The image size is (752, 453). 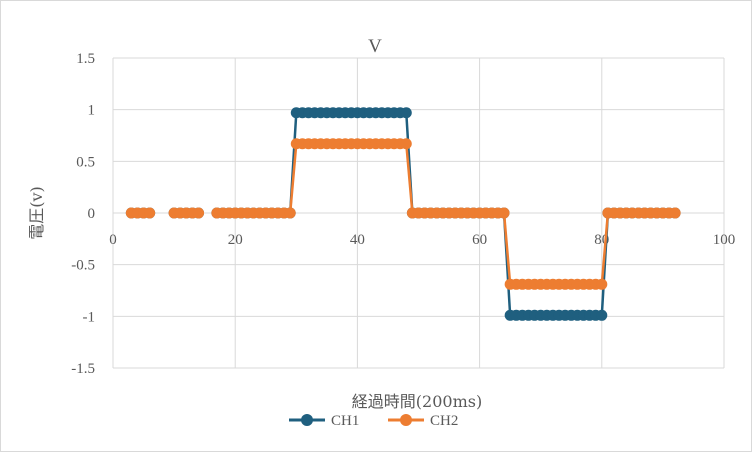 I want to click on legend-item-ch1: CH1, so click(x=324, y=421).